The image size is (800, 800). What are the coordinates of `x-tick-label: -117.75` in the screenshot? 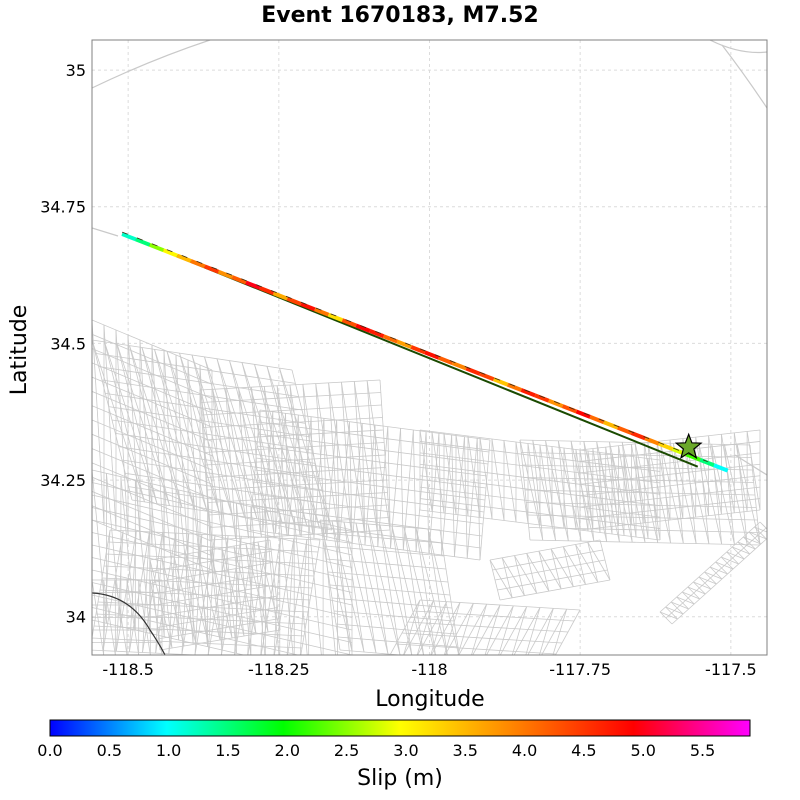 It's located at (580, 669).